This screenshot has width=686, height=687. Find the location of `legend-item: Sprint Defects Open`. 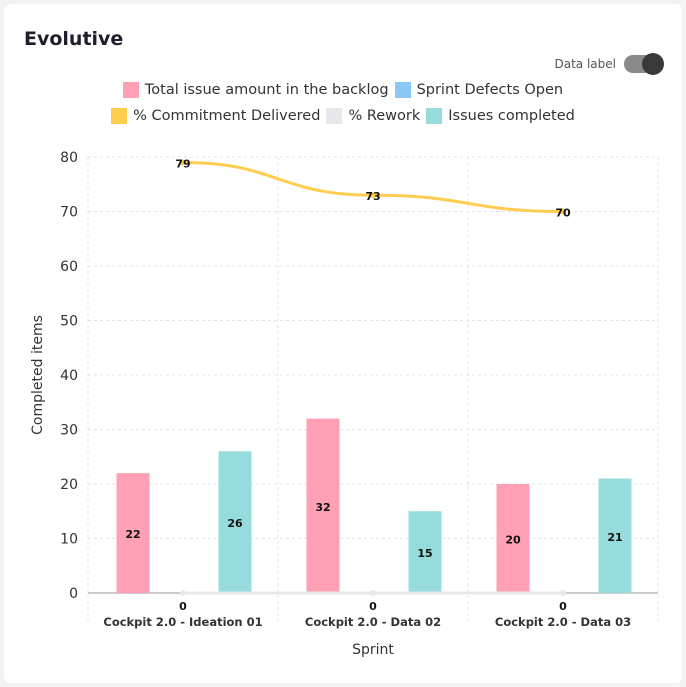

legend-item: Sprint Defects Open is located at coordinates (479, 90).